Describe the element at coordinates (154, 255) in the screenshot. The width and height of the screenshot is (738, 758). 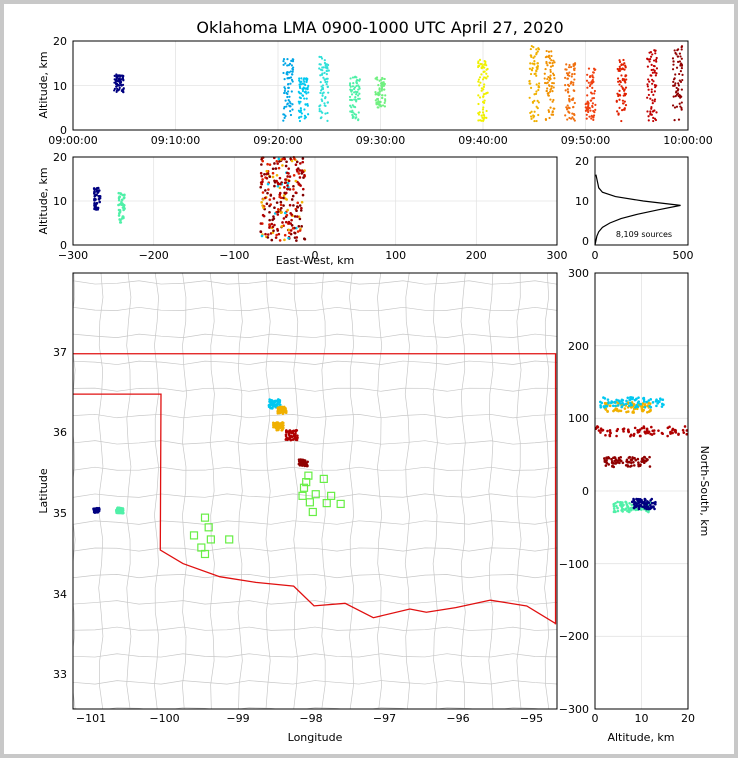
I see `x-tick-label: −200` at that location.